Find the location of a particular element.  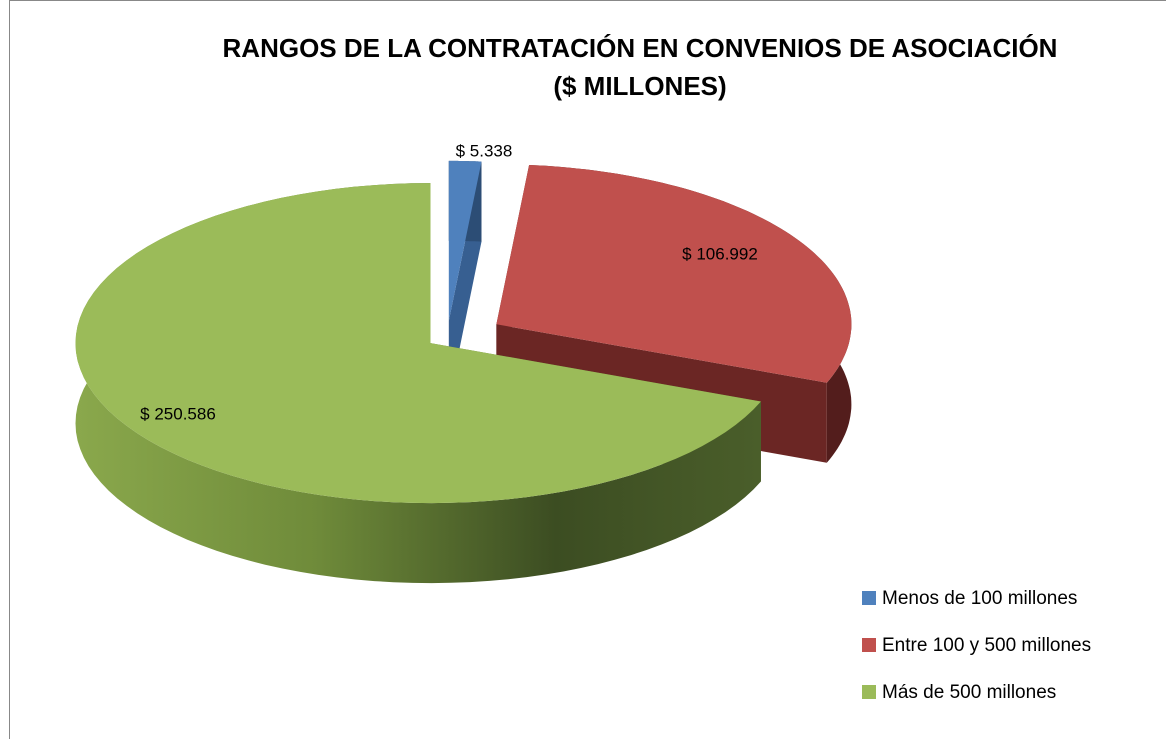

legend-label: Entre 100 y 500 millones is located at coordinates (986, 645).